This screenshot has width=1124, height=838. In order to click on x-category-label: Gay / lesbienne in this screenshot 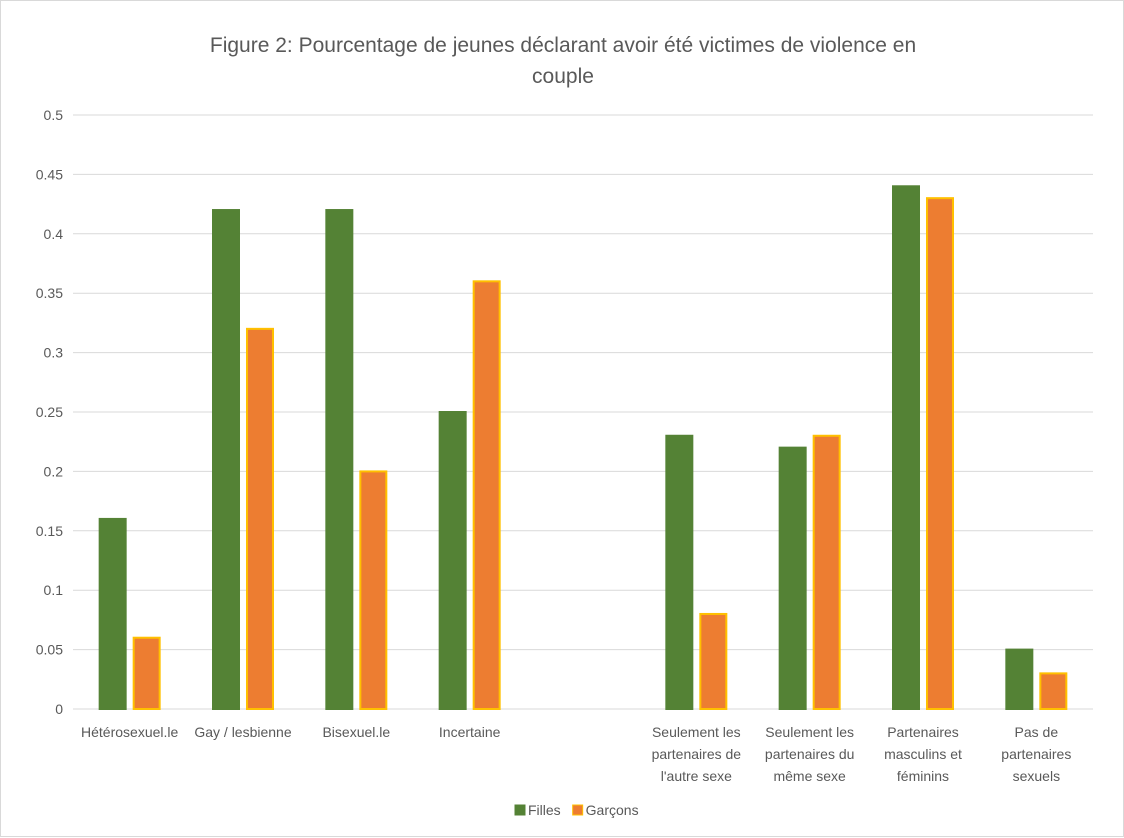, I will do `click(242, 732)`.